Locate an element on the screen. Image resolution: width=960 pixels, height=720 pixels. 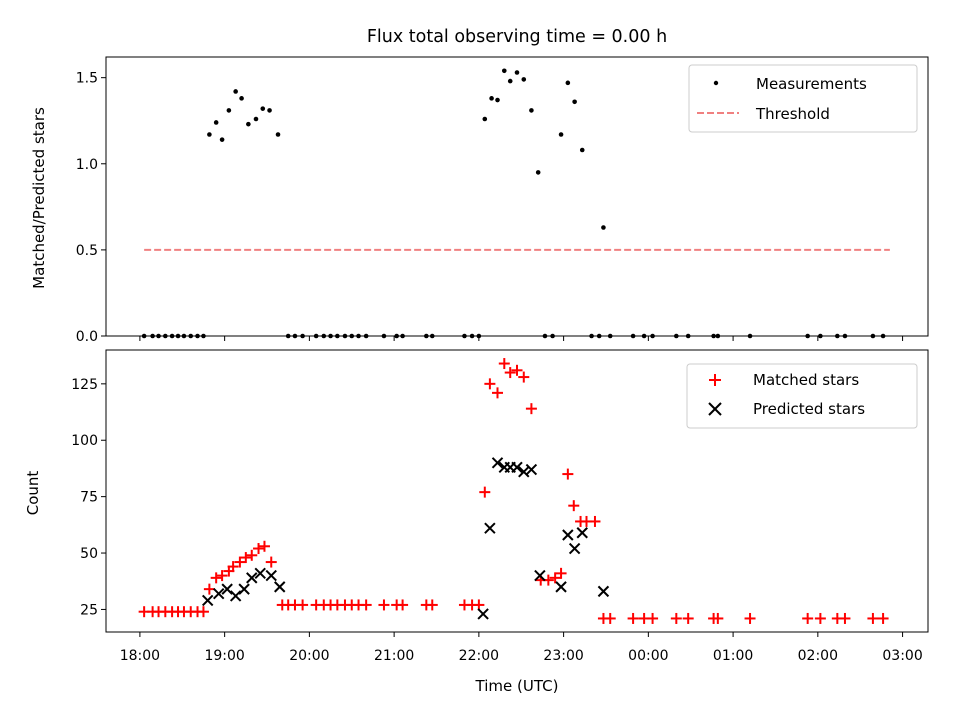
bottom-x-tick-label: 22:00 is located at coordinates (479, 656).